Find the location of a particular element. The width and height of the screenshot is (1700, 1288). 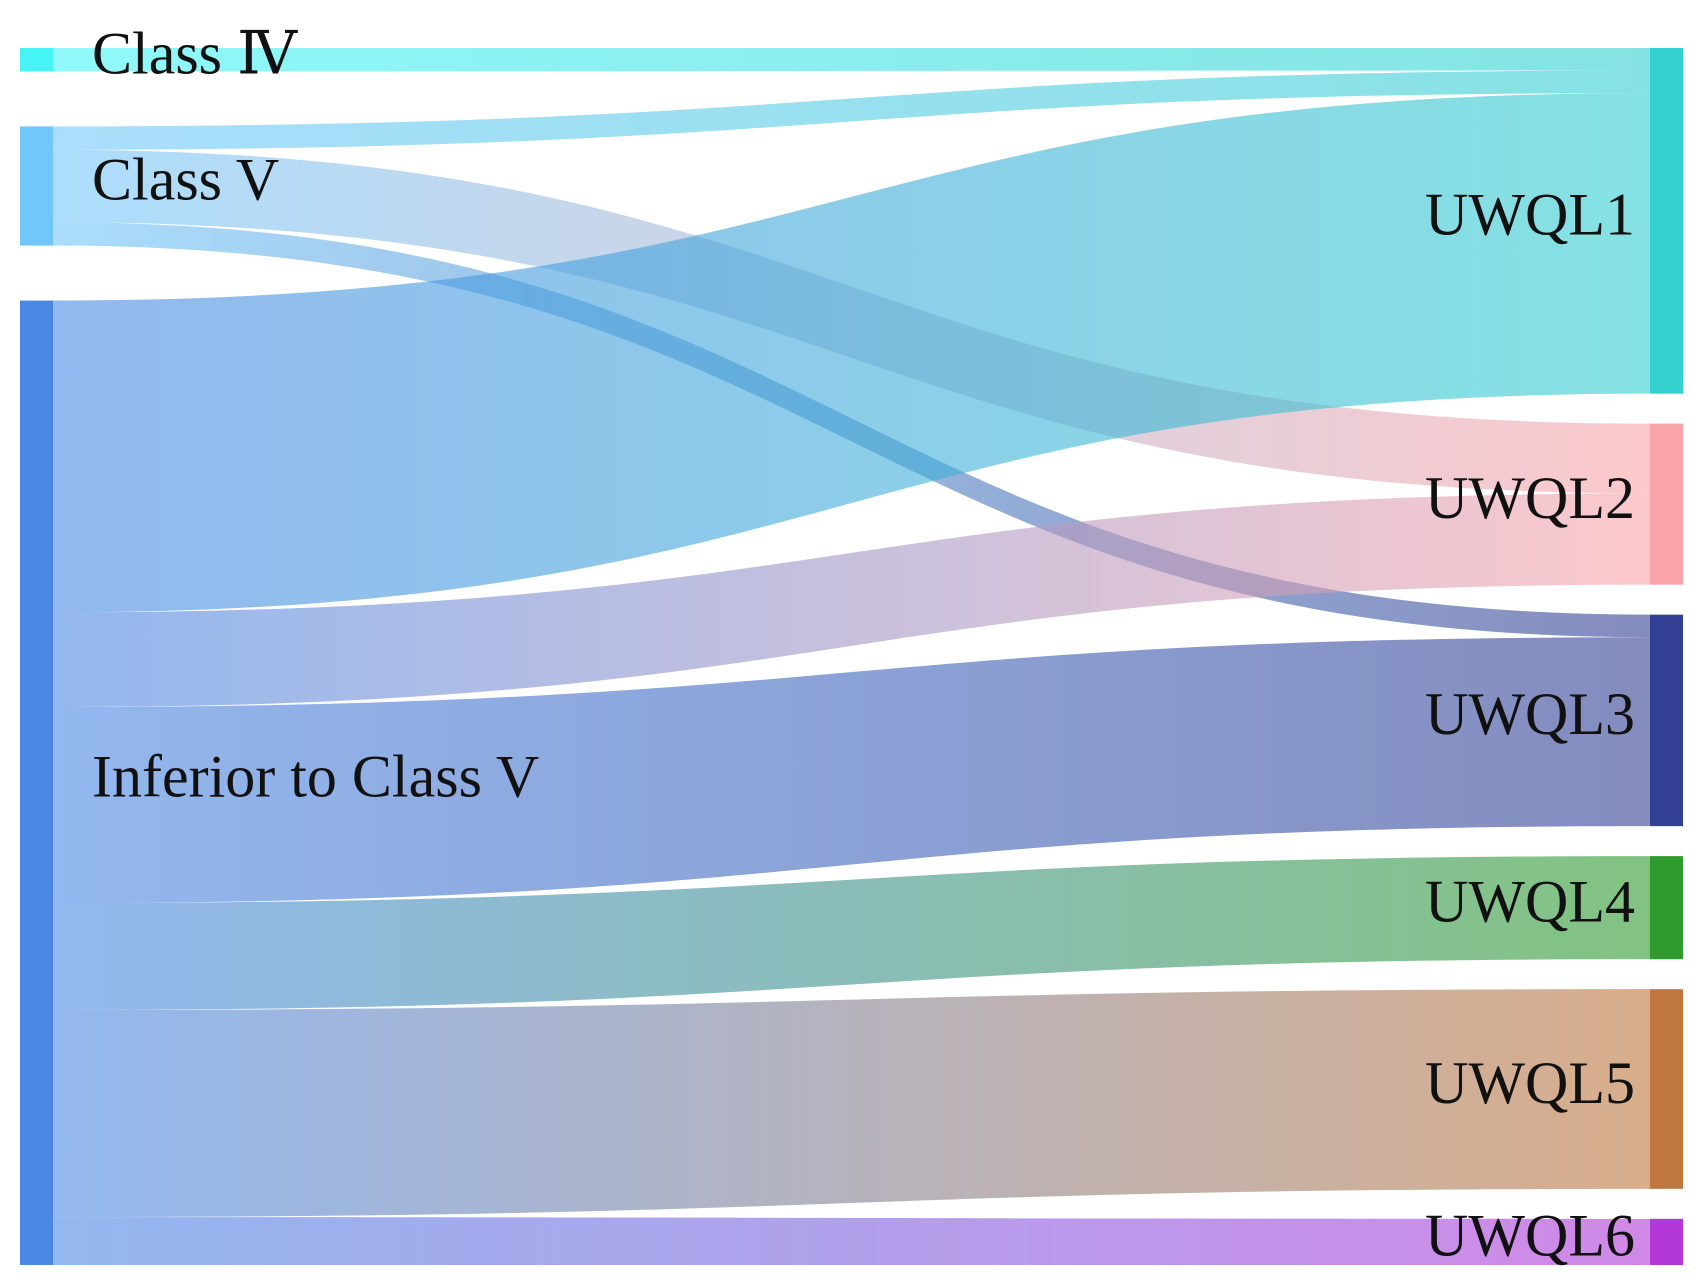

label-uwql2: UWQL2 is located at coordinates (1530, 498).